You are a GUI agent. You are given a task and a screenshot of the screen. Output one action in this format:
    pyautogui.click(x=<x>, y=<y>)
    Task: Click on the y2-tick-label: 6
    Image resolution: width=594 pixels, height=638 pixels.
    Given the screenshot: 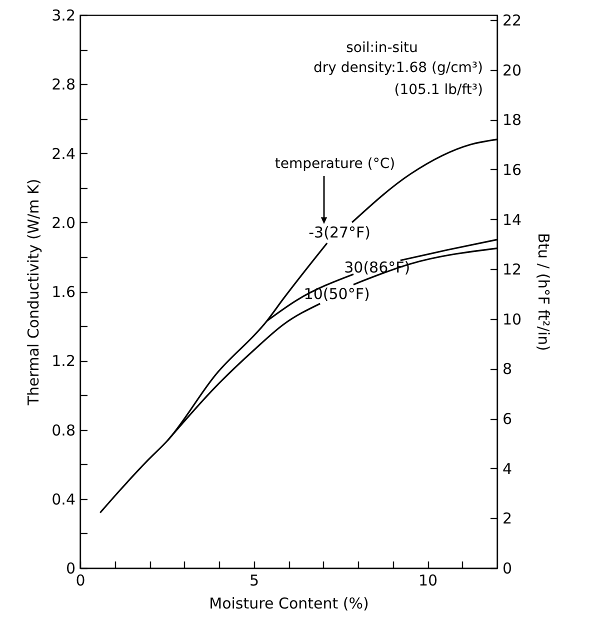 What is the action you would take?
    pyautogui.click(x=507, y=419)
    